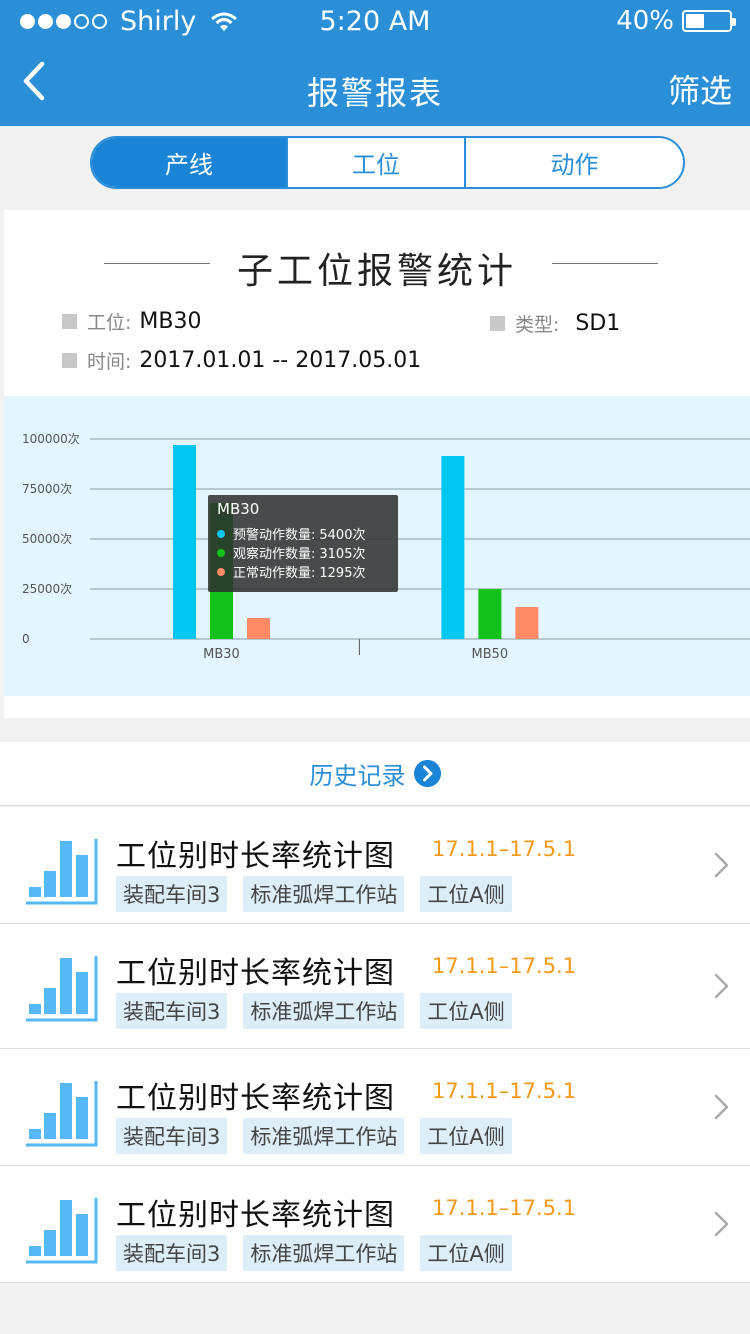  What do you see at coordinates (357, 776) in the screenshot?
I see `history-label: 历史记录` at bounding box center [357, 776].